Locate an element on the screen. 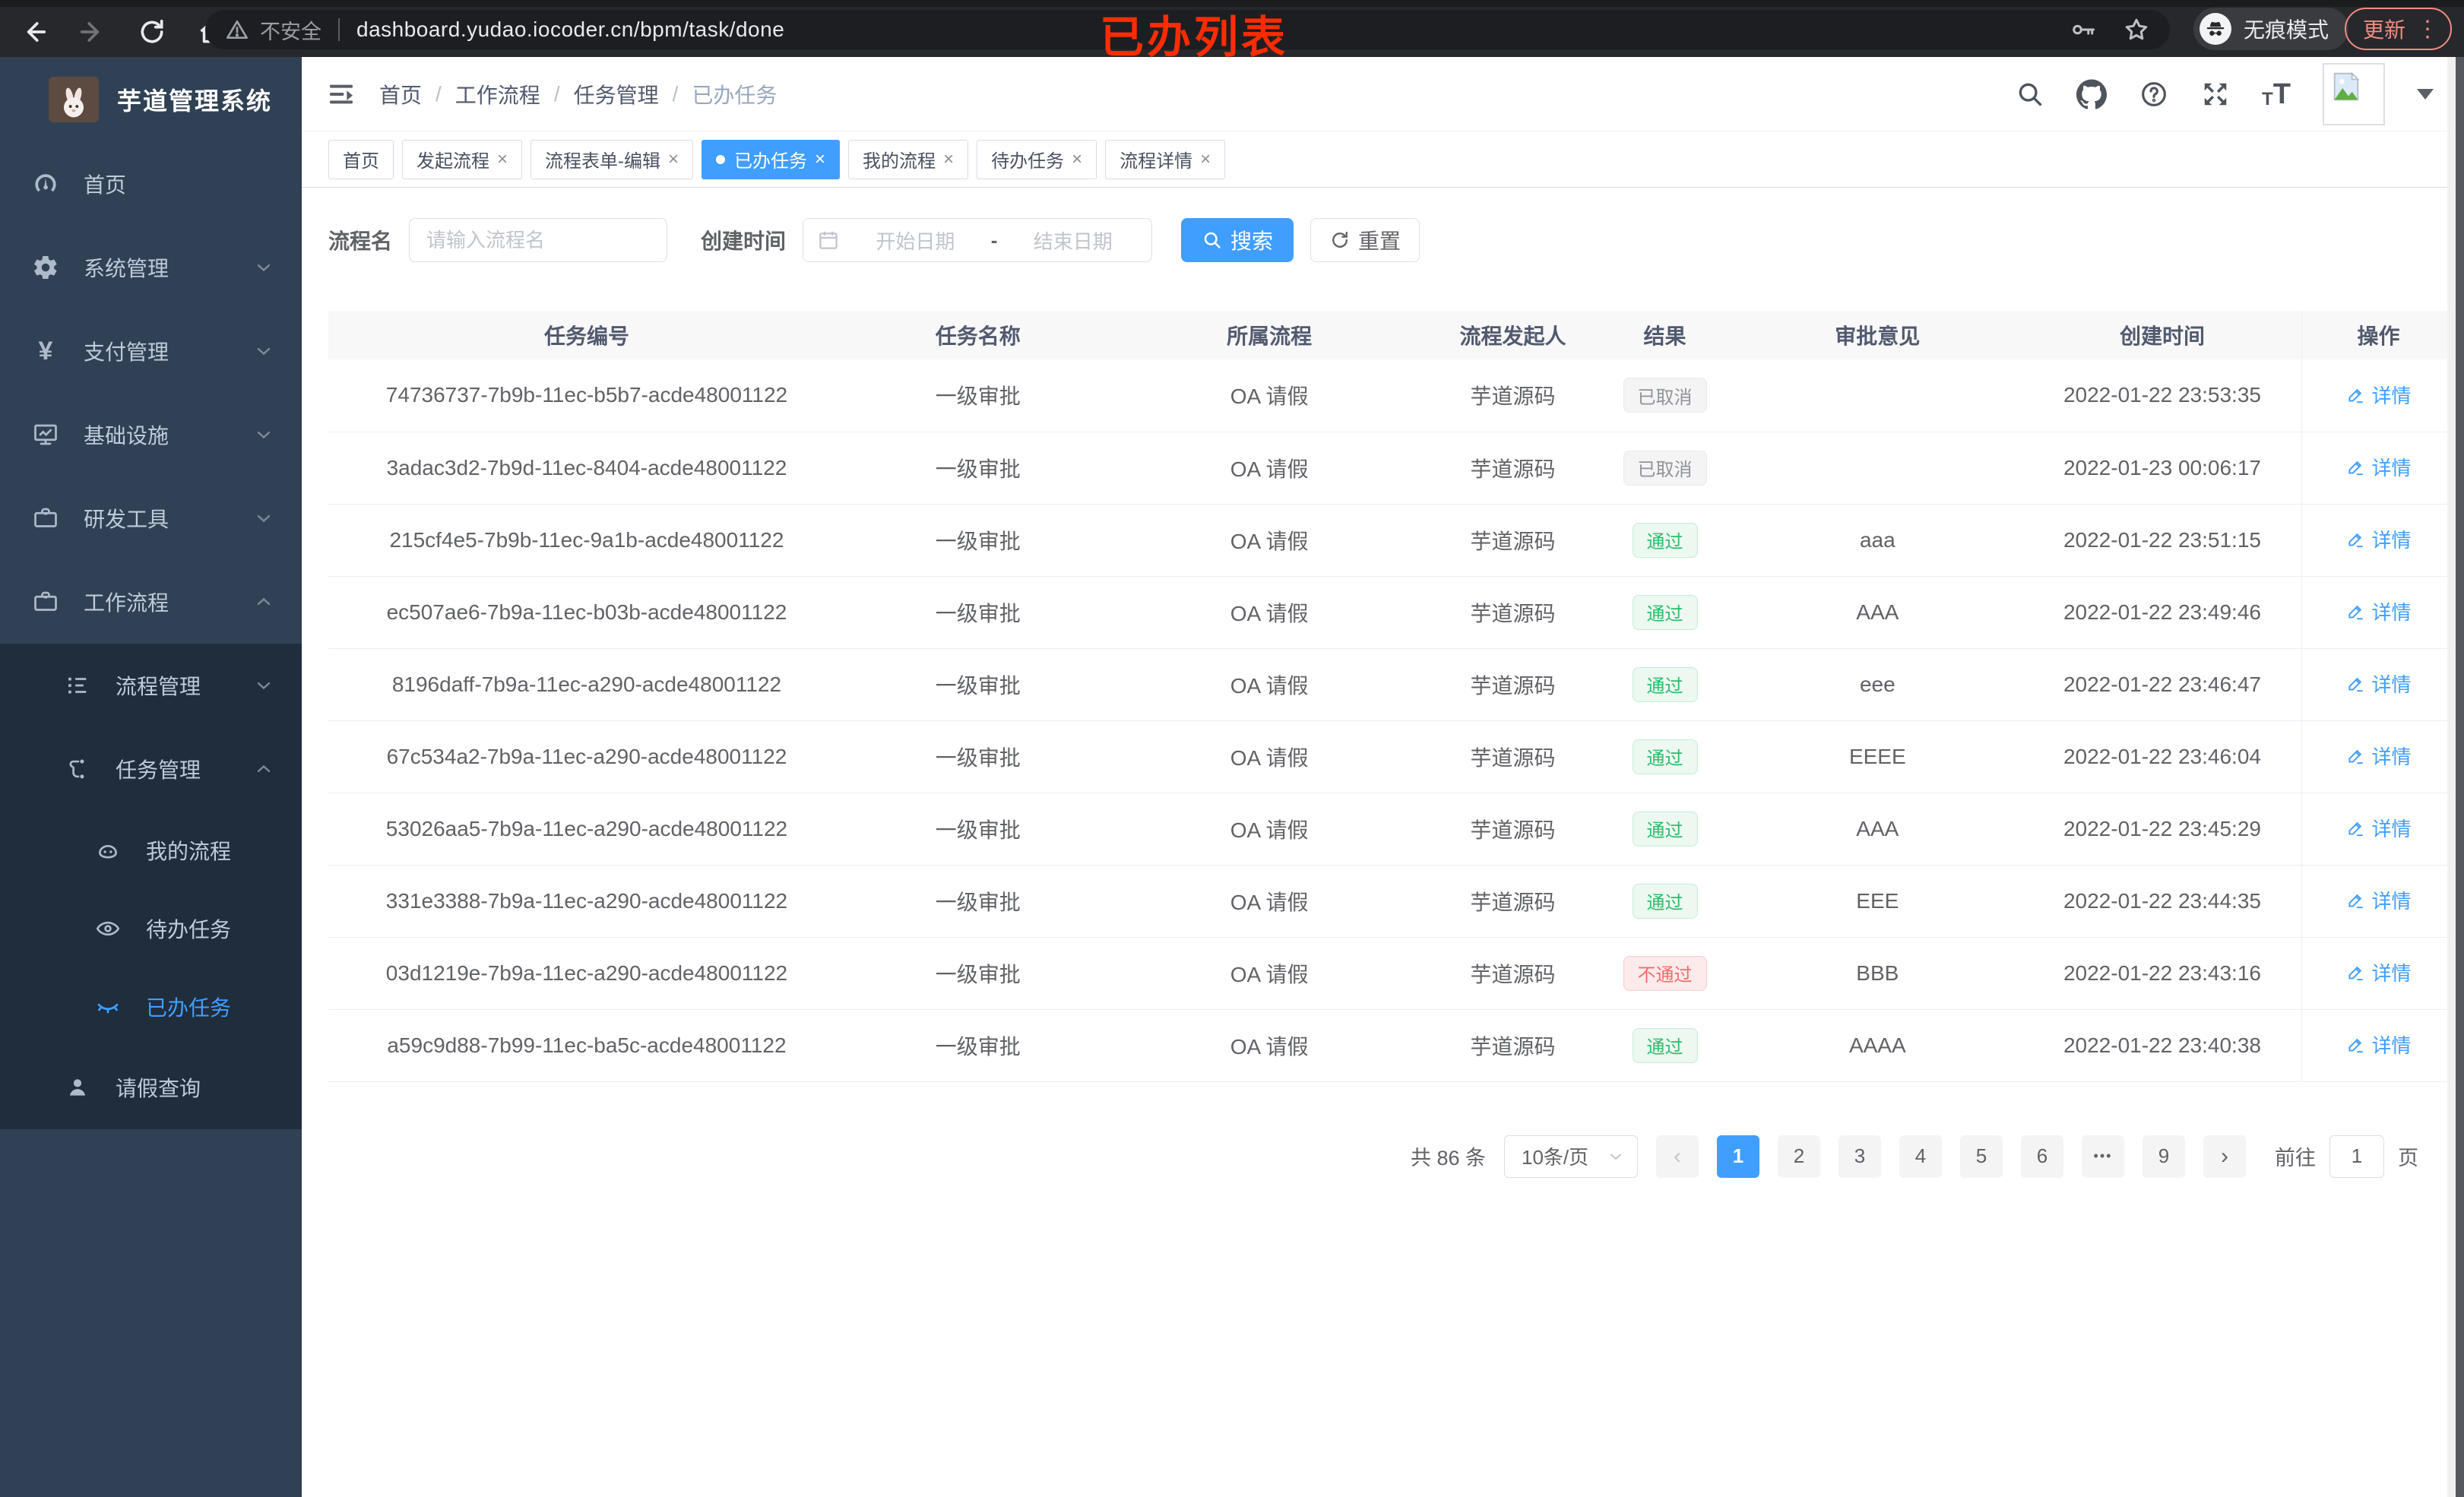  pagination-page-9: 9 is located at coordinates (2164, 1156).